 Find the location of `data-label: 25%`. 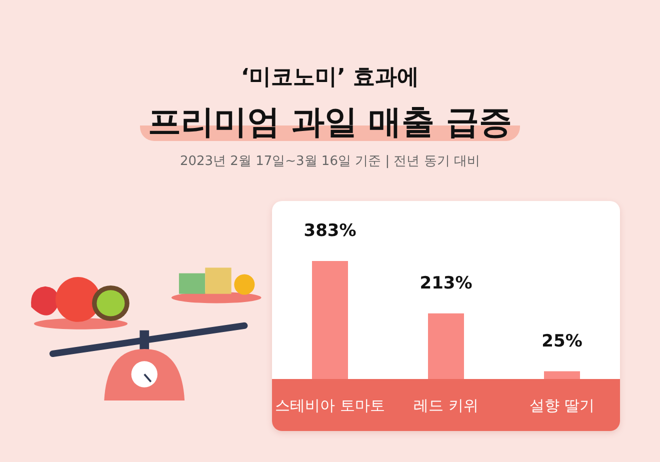

data-label: 25% is located at coordinates (562, 341).